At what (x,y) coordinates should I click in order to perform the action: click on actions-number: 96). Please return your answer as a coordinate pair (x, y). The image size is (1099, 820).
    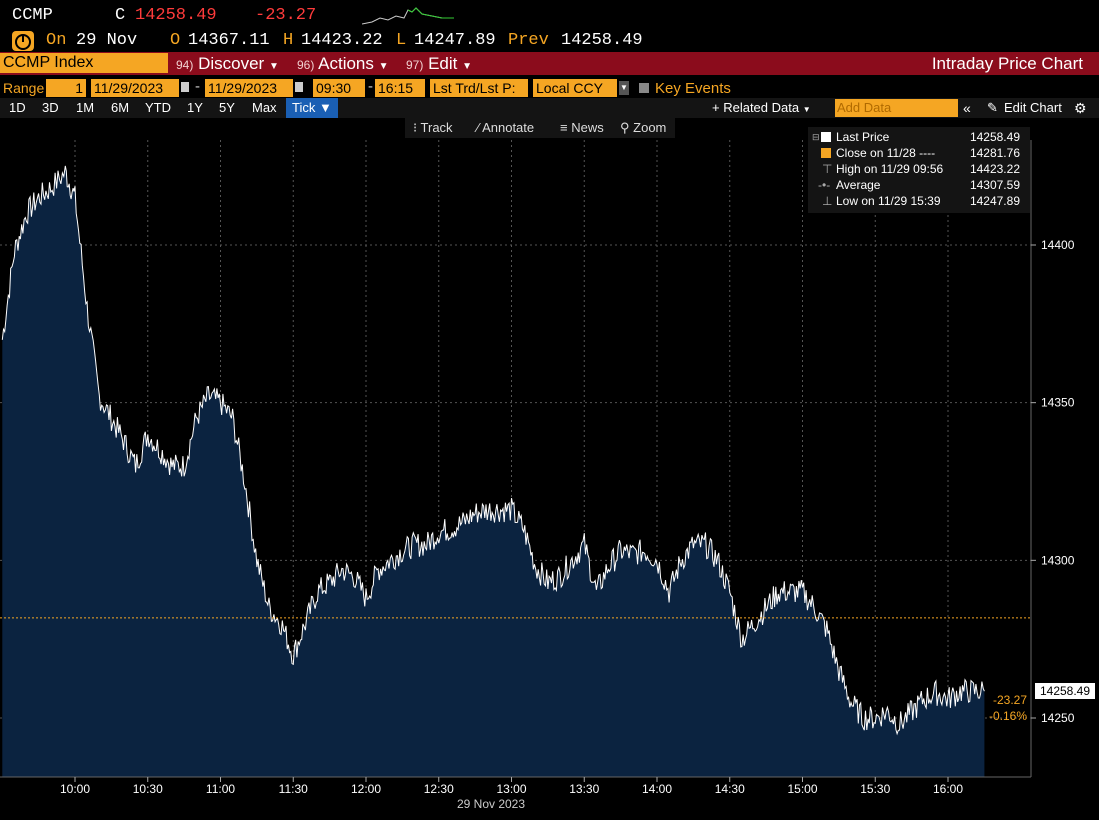
    Looking at the image, I should click on (306, 65).